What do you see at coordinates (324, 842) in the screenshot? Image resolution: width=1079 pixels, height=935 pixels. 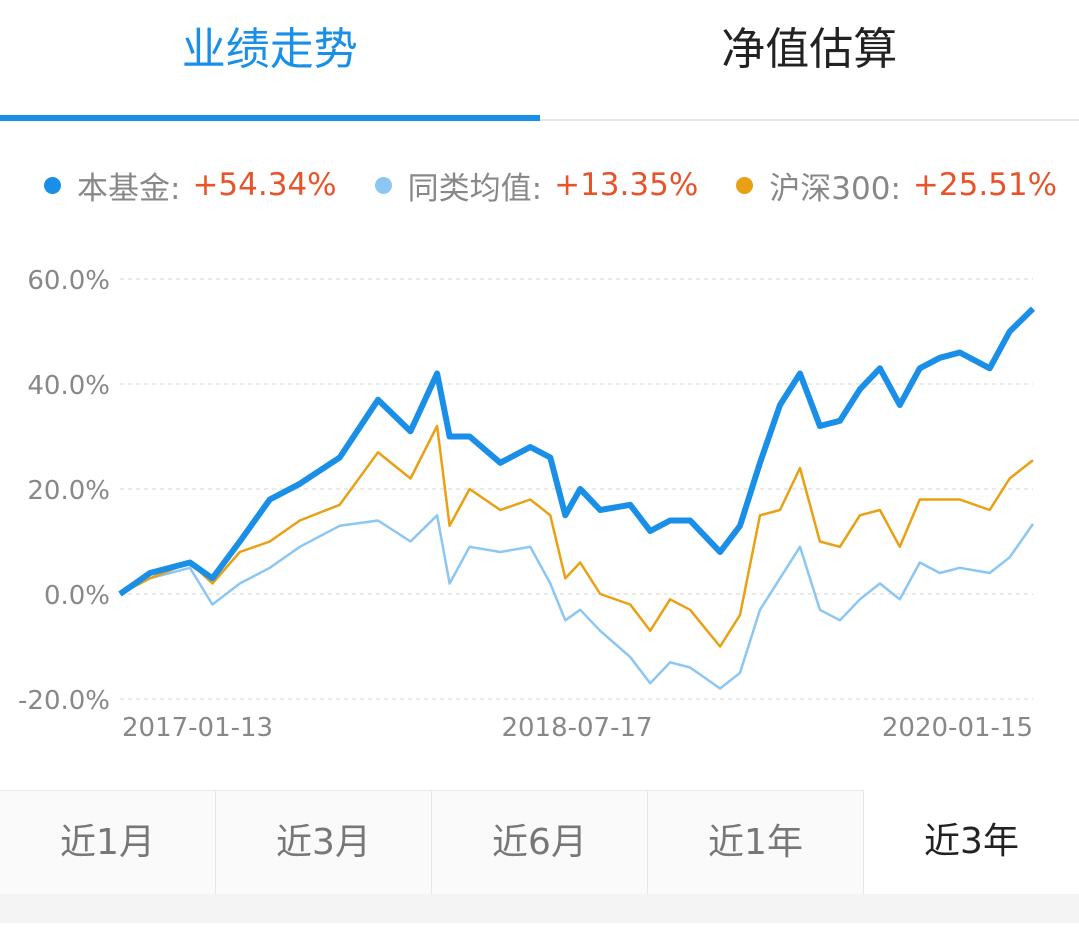 I see `period-3-months: 近3月` at bounding box center [324, 842].